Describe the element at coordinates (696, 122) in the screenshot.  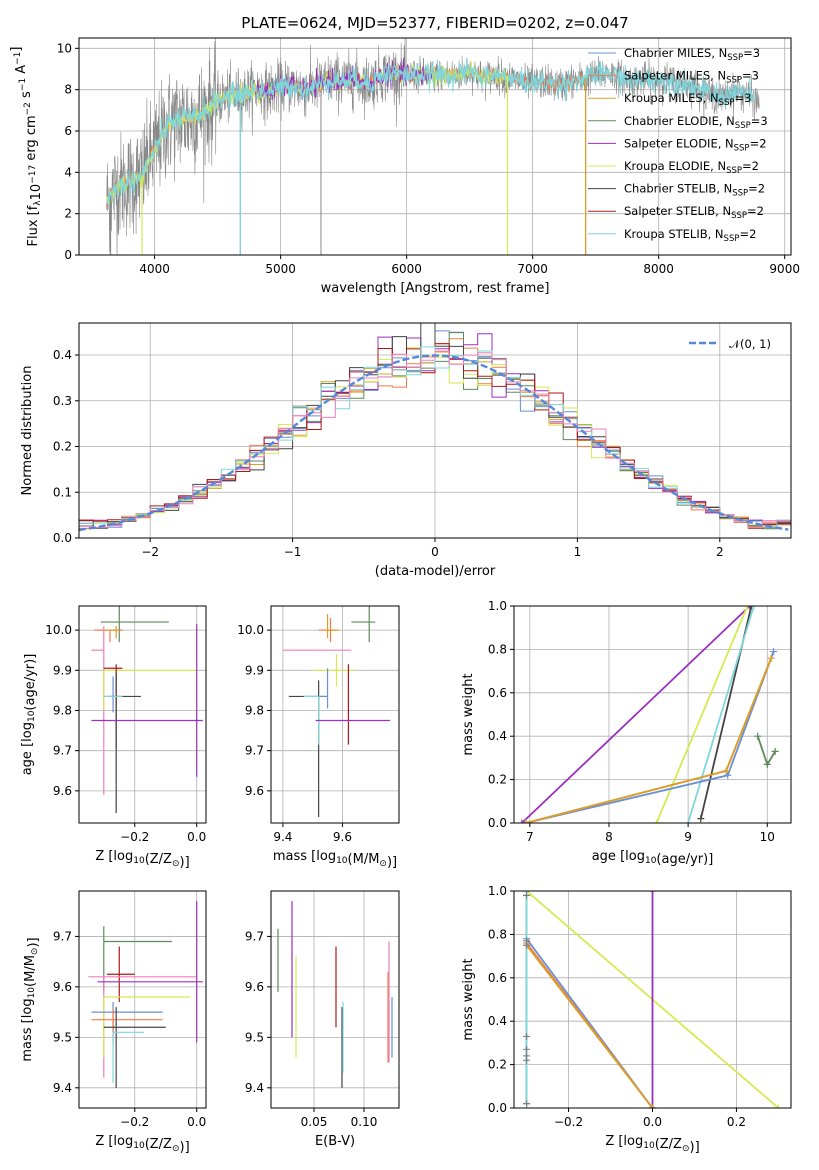
I see `spectrum-legend-label: Chabrier ELODIE, NSSP=3` at that location.